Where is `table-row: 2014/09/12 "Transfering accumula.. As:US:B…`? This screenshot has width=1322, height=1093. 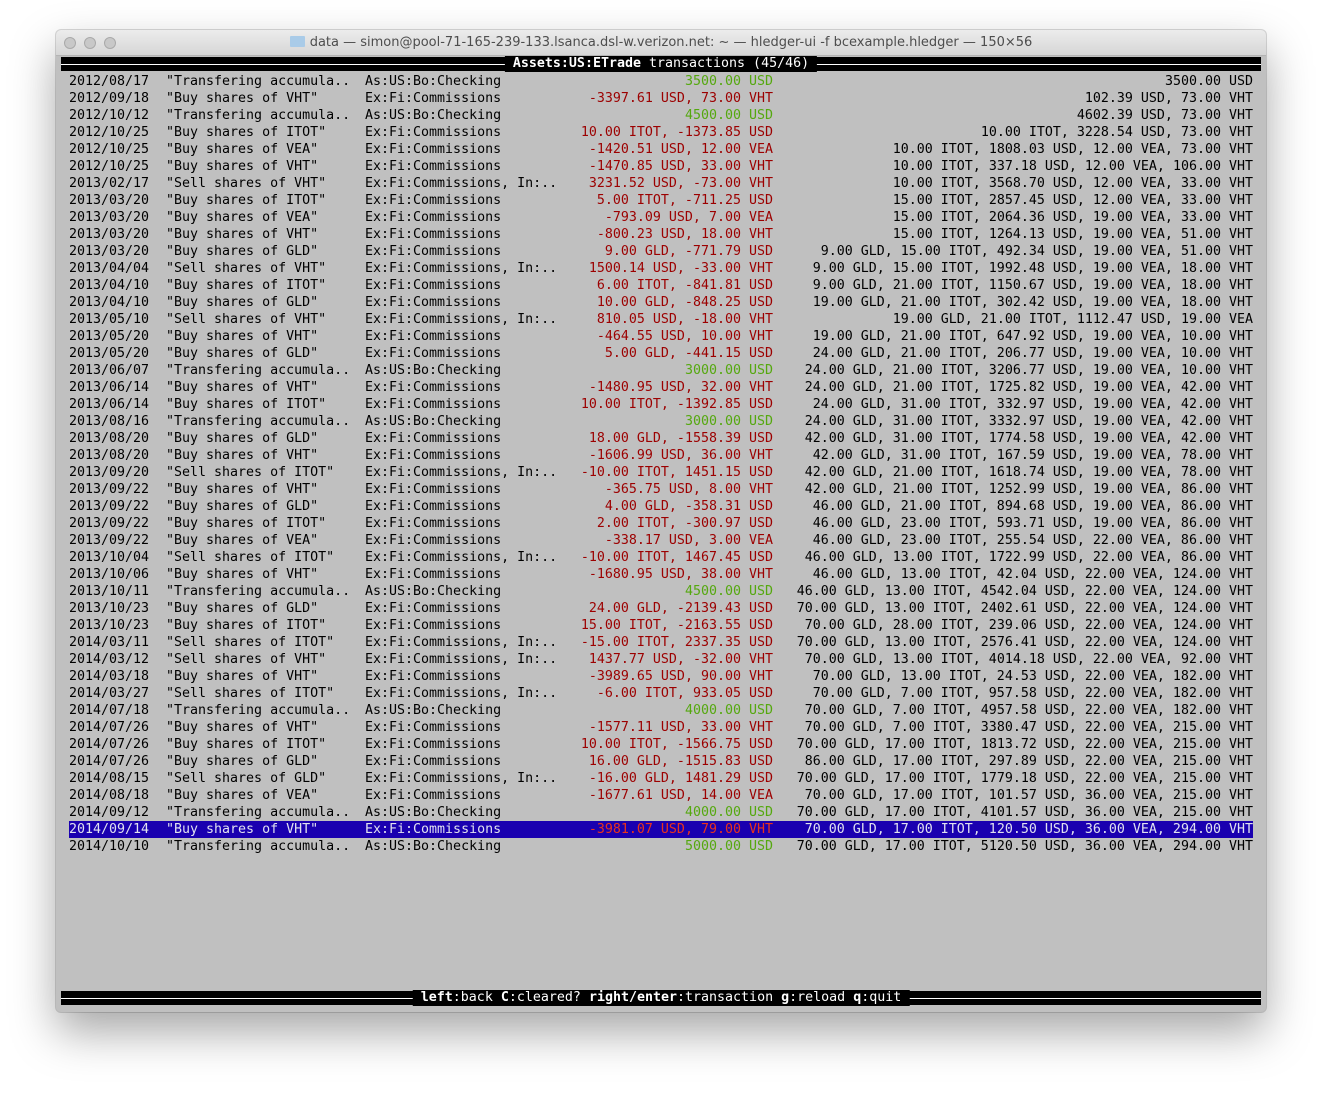 table-row: 2014/09/12 "Transfering accumula.. As:US:B… is located at coordinates (661, 812).